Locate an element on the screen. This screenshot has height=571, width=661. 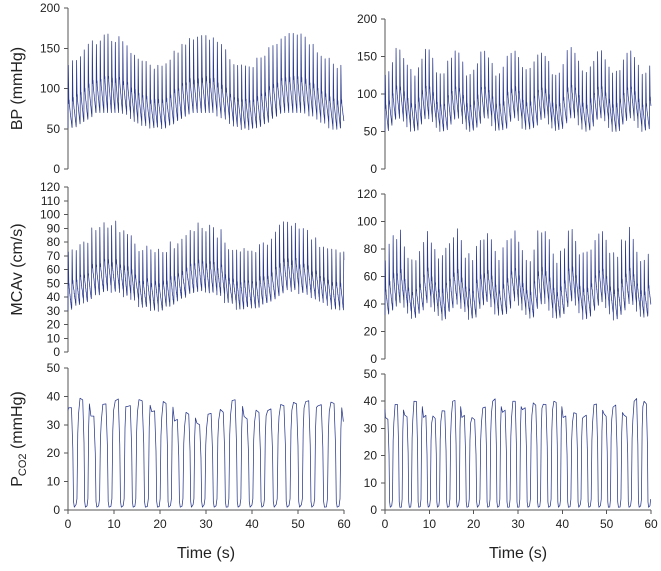
panel-mcav-right: 0 20 40 60 80 100 120 is located at coordinates (504, 276).